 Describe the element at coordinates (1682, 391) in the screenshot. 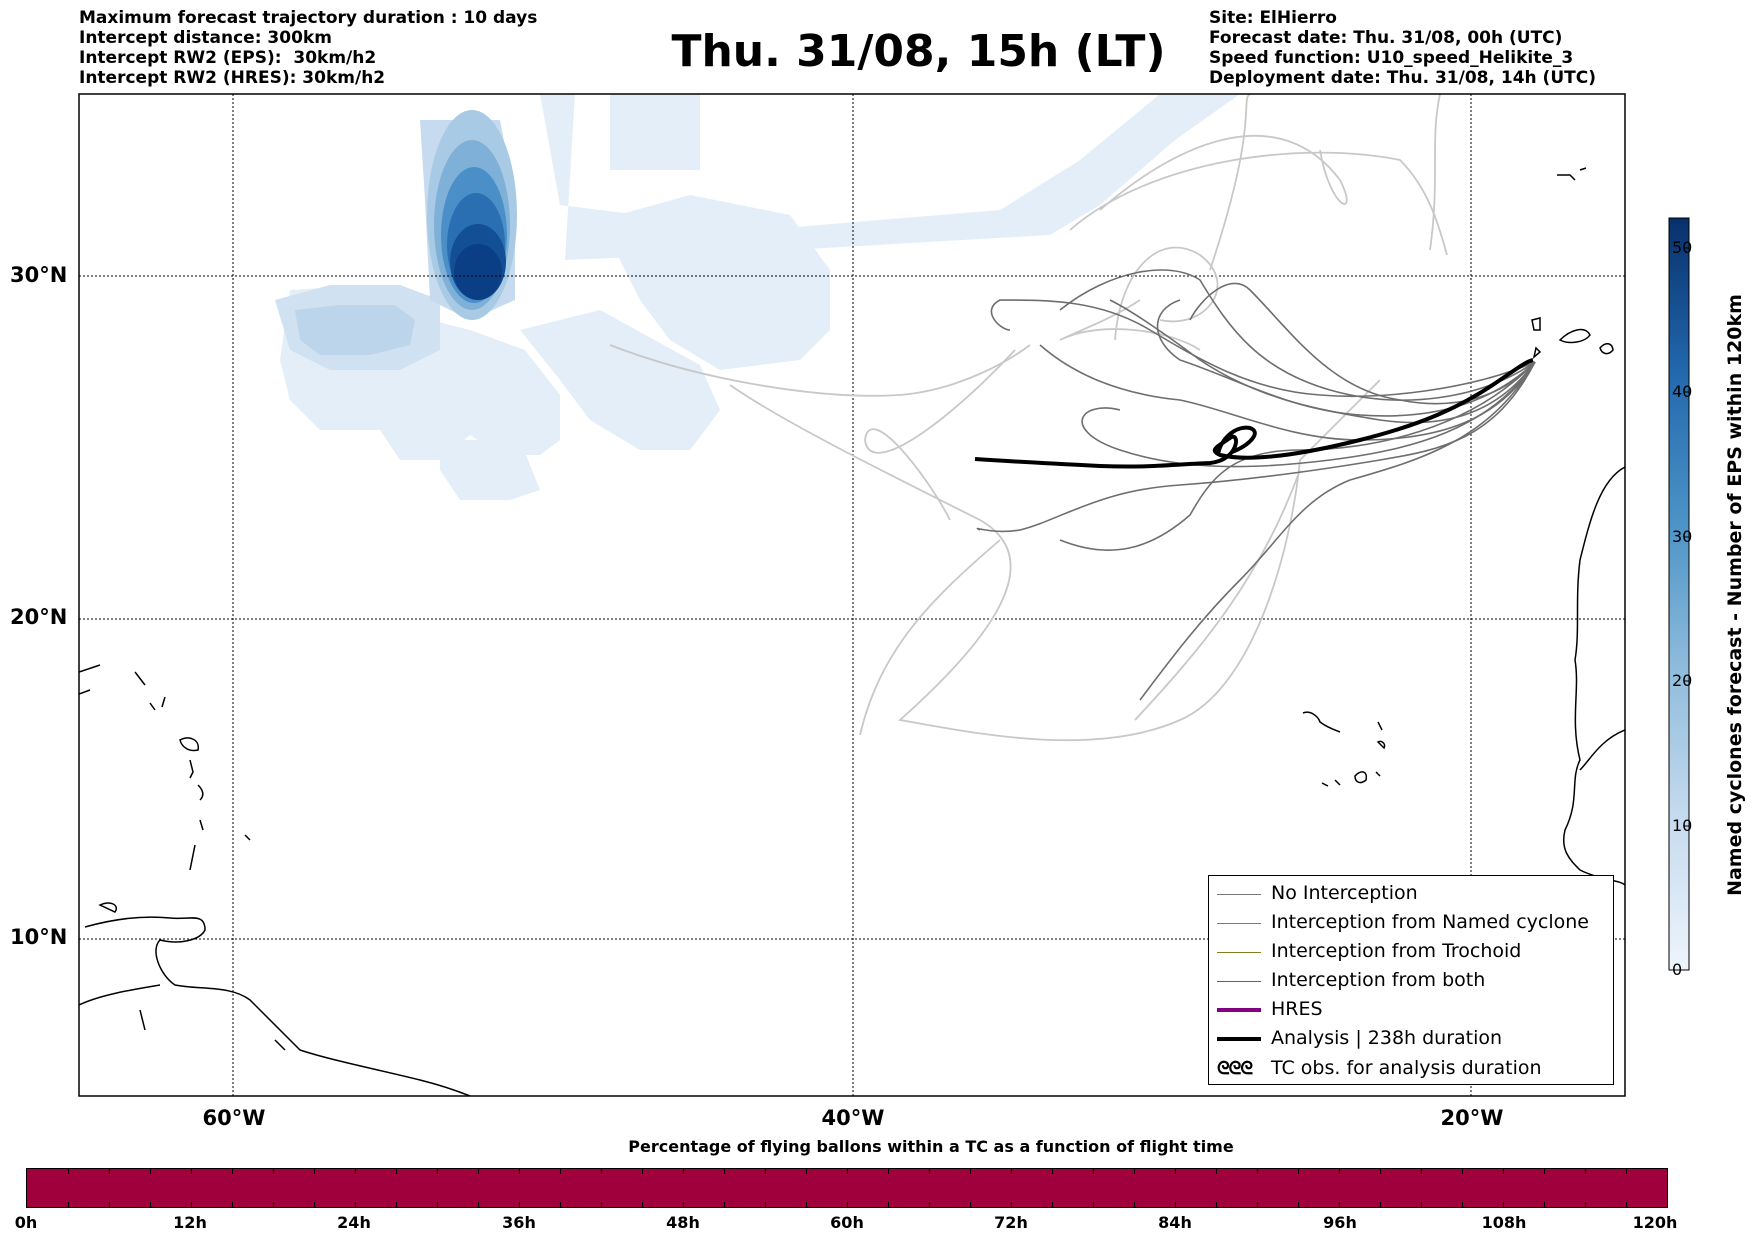

I see `colorbar-tick-label: 40` at that location.